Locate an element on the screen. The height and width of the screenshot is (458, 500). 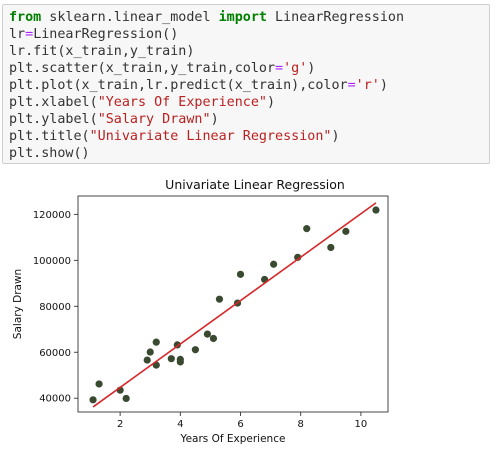
code-token: sklearn.linear_model is located at coordinates (130, 17).